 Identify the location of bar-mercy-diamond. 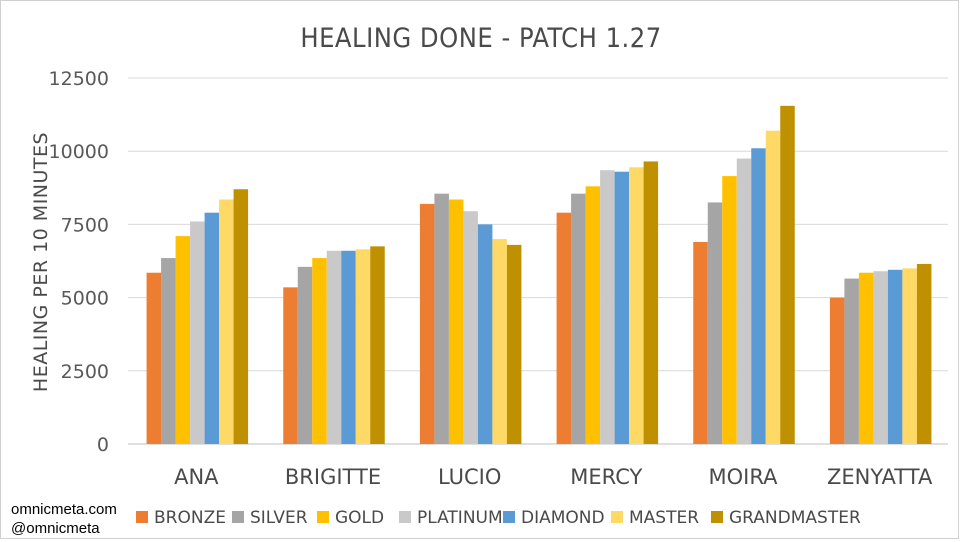
(622, 308).